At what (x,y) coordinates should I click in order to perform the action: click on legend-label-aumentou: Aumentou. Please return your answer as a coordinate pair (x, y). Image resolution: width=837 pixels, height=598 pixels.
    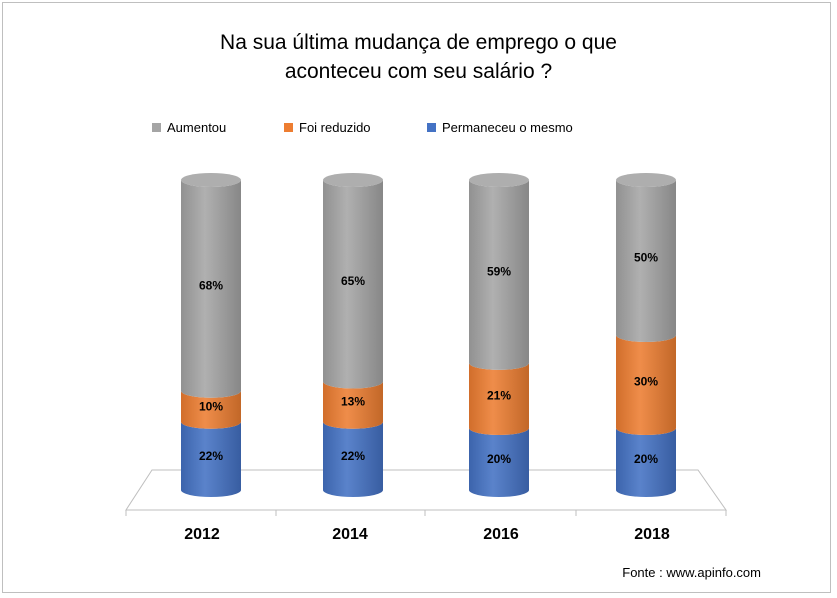
    Looking at the image, I should click on (197, 127).